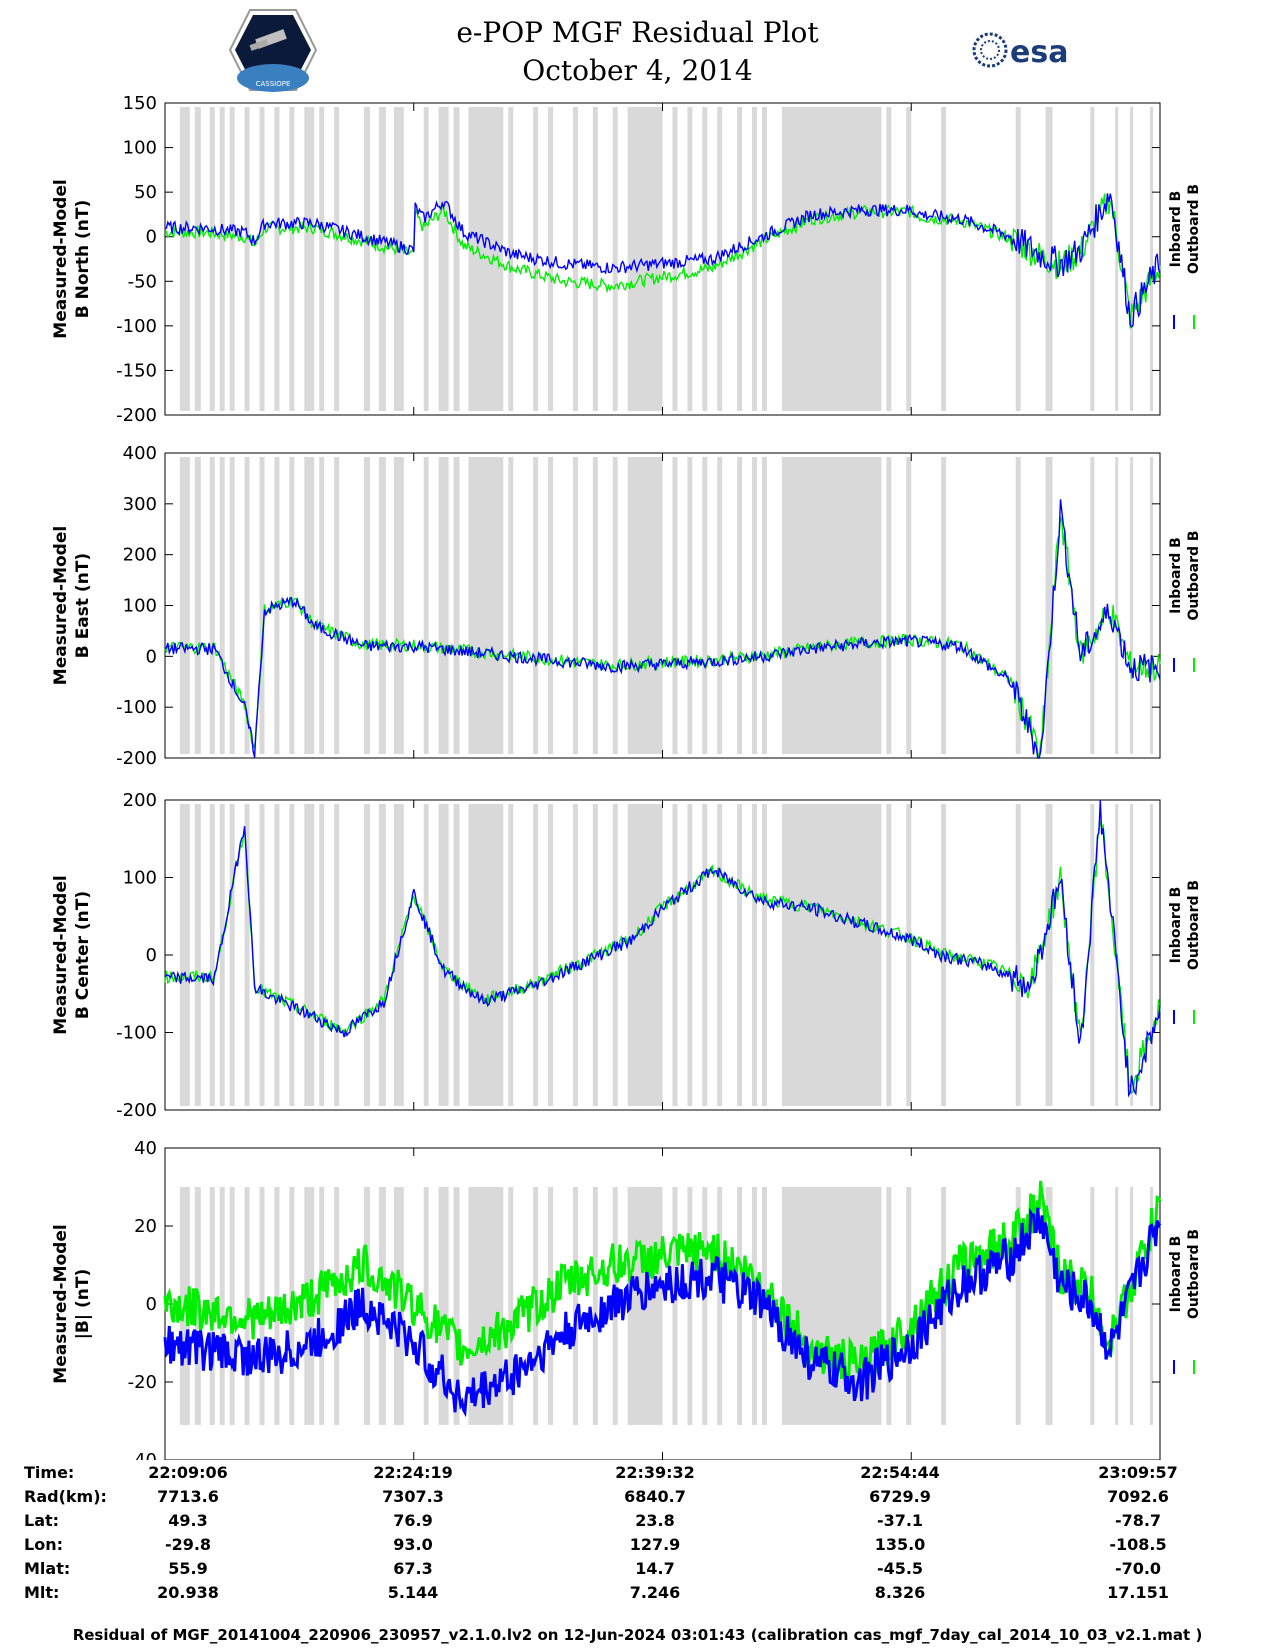  Describe the element at coordinates (72, 605) in the screenshot. I see `y-axis-label: Measured-Model B East (nT)` at that location.